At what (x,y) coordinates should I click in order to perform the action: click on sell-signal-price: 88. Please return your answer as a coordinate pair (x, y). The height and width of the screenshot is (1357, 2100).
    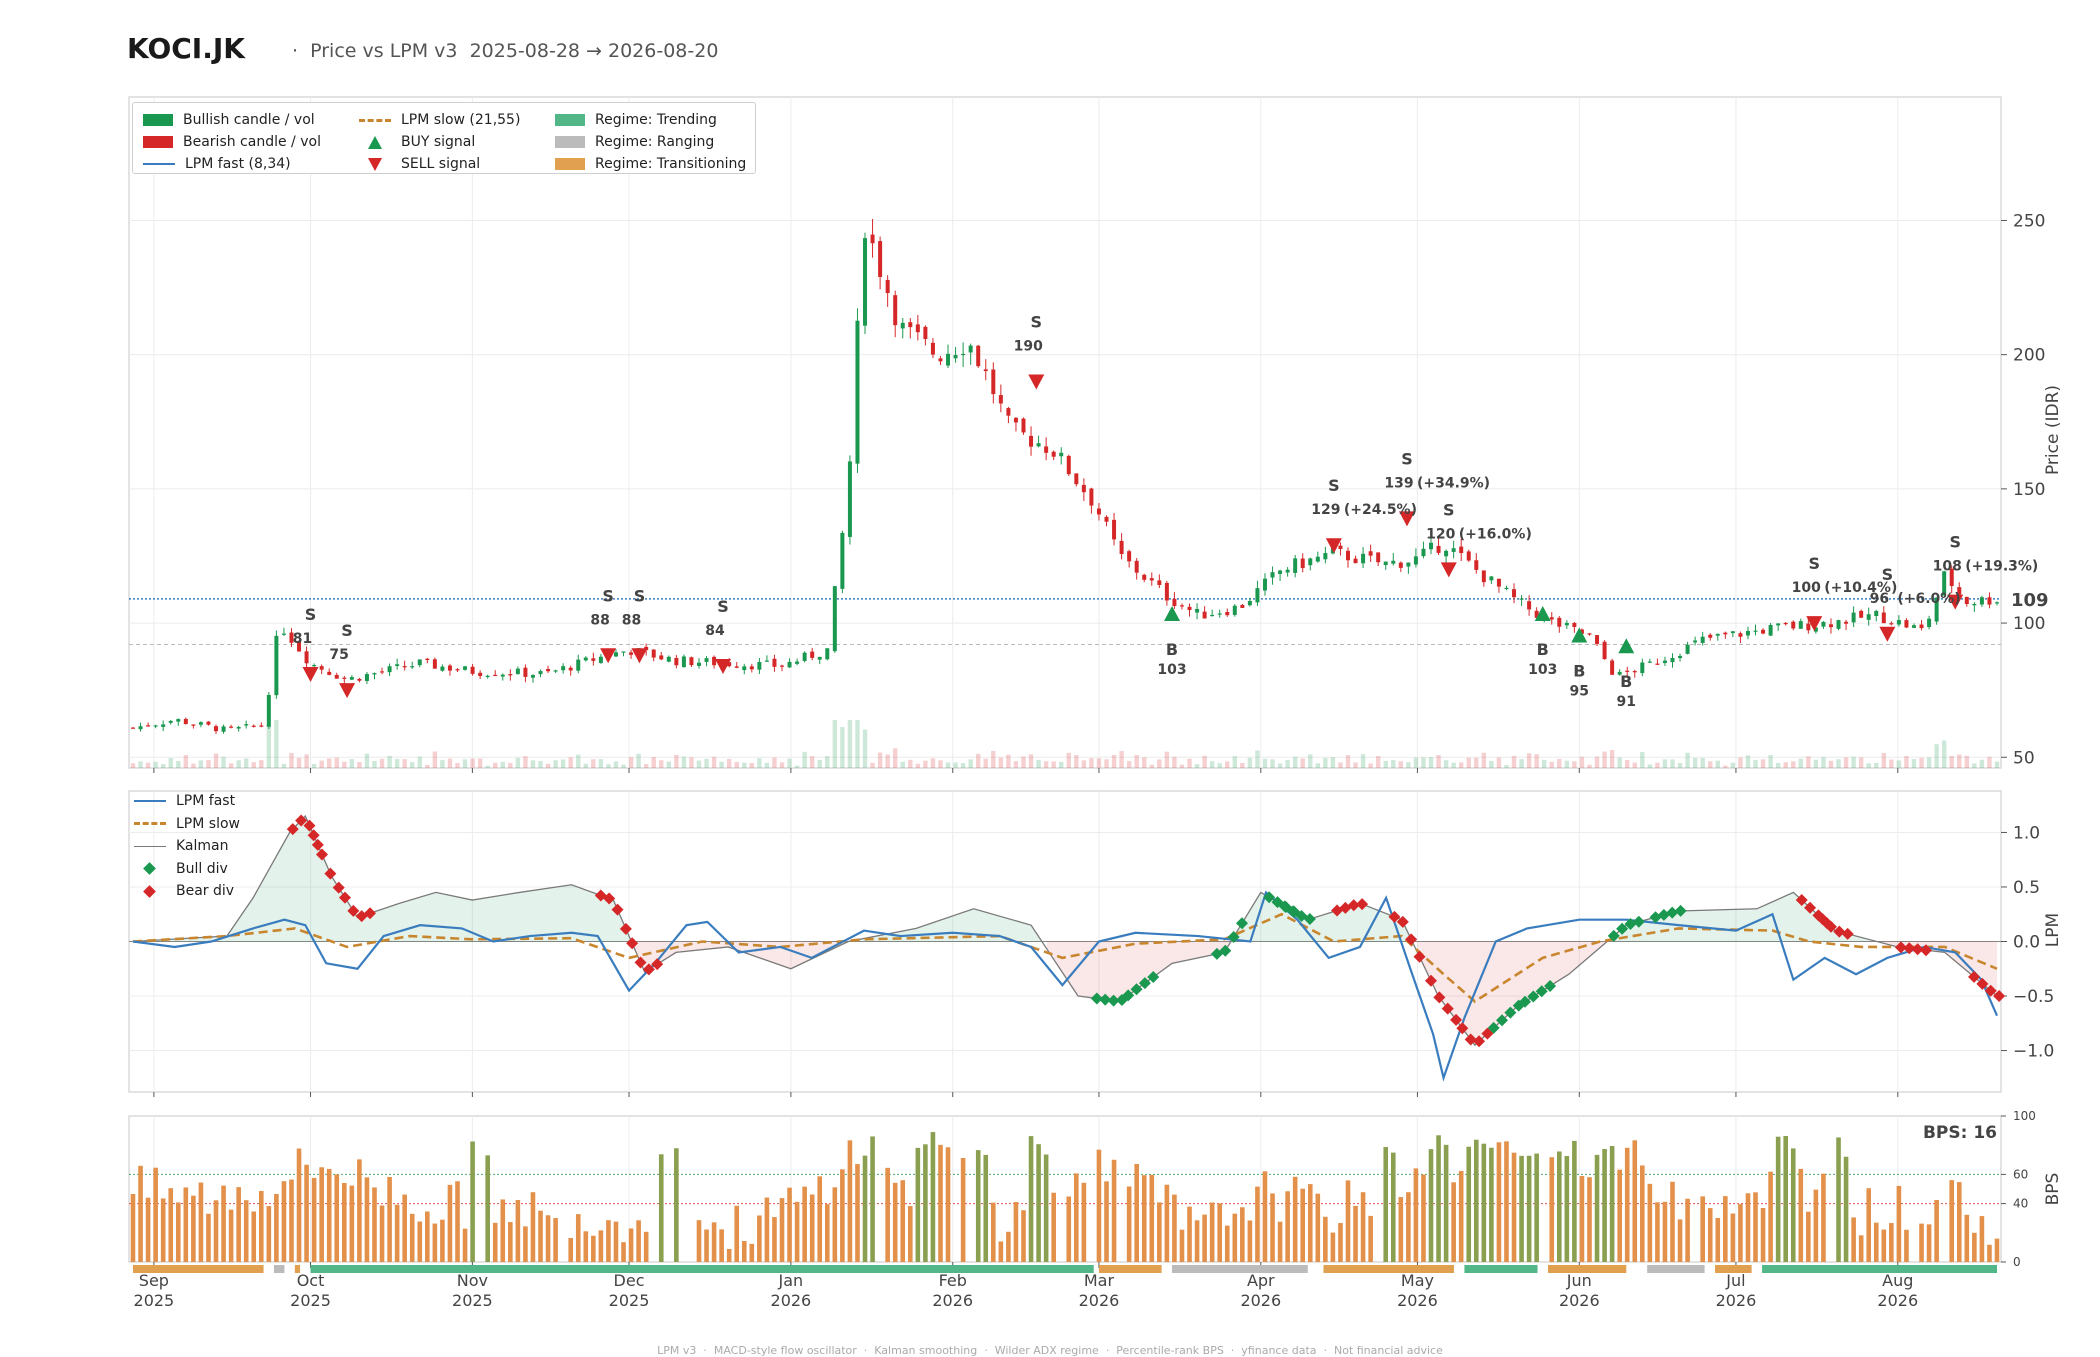
    Looking at the image, I should click on (599, 620).